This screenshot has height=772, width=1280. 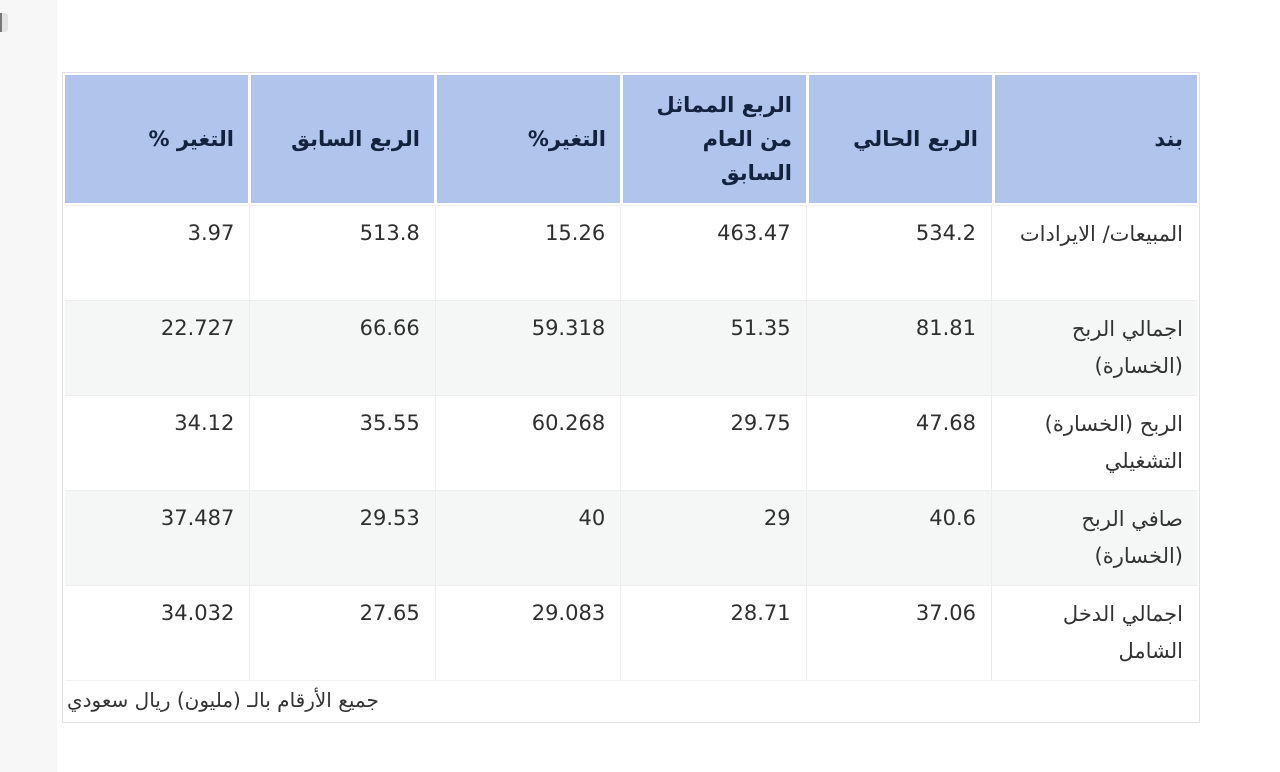 I want to click on row-item-label: الربح (الخسارة) التشغيلي, so click(x=1113, y=442).